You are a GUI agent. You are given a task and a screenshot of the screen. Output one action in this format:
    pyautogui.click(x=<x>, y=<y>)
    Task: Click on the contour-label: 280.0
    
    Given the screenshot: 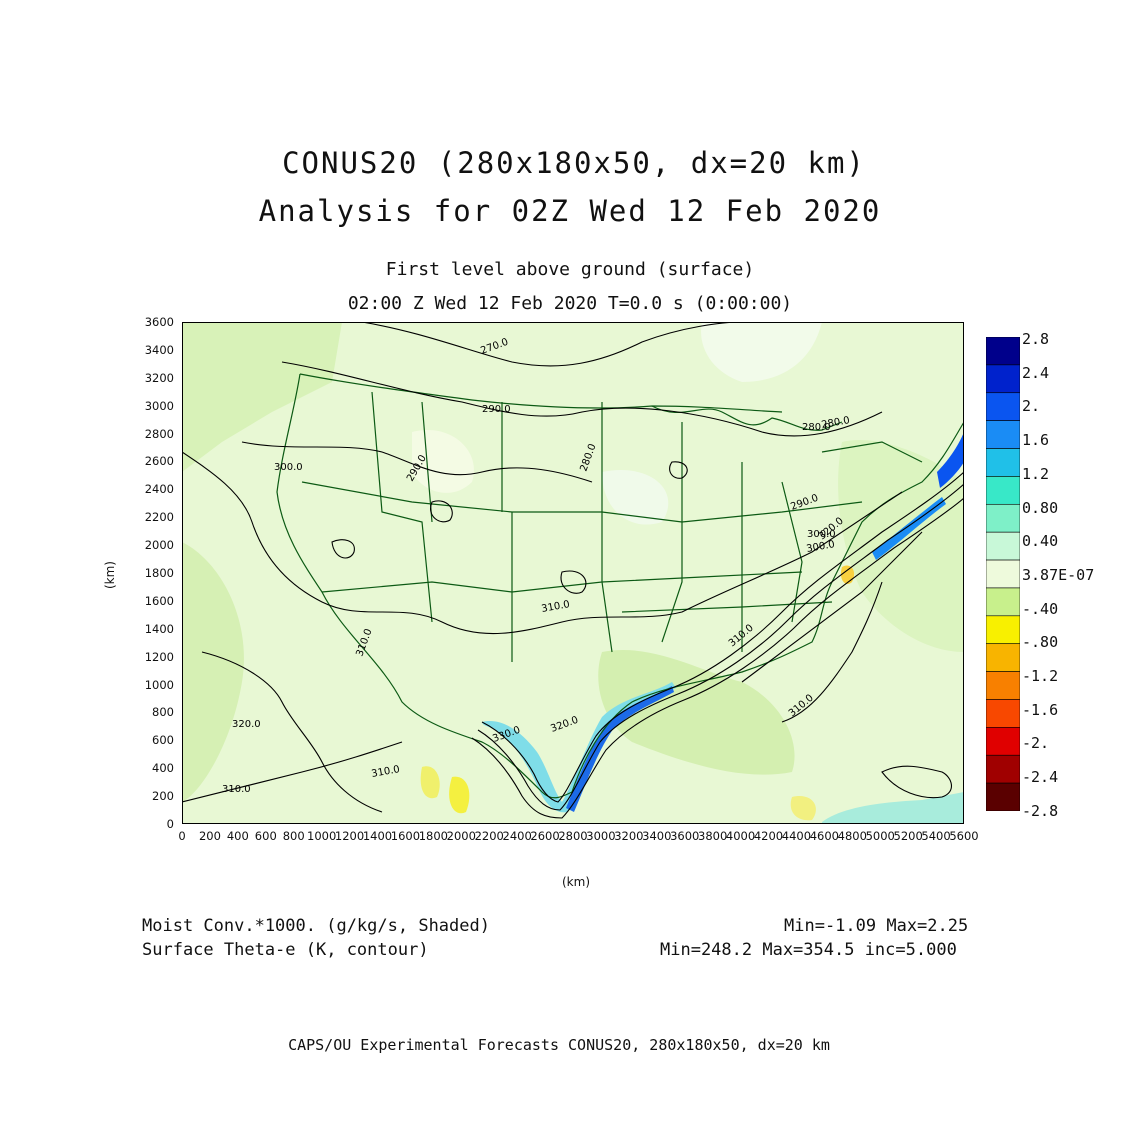 What is the action you would take?
    pyautogui.click(x=816, y=427)
    